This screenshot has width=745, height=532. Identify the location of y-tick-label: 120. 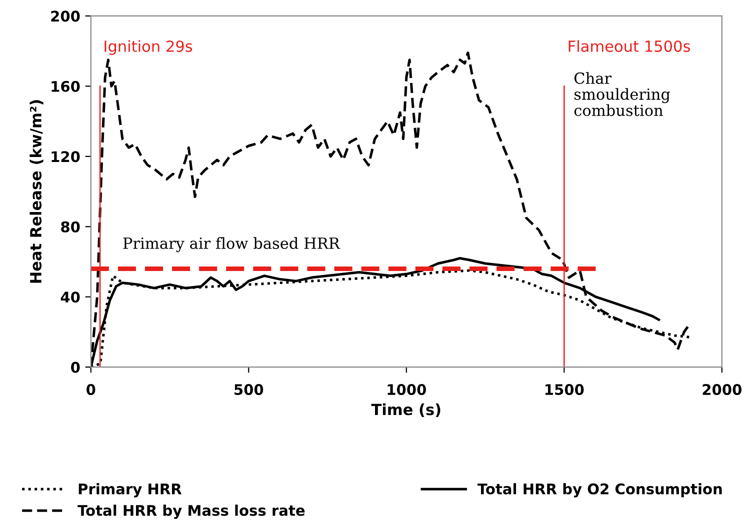
(66, 156).